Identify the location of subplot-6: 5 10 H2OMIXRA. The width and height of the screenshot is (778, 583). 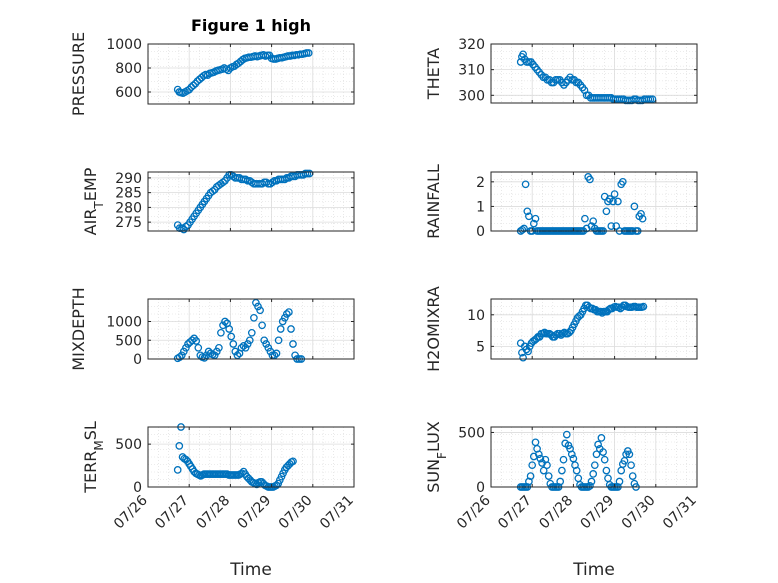
(561, 329).